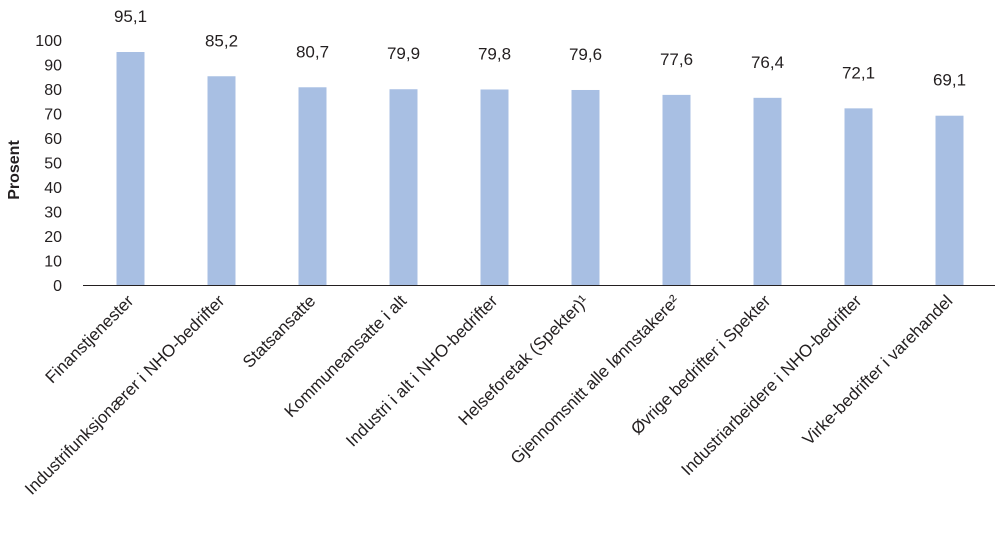  What do you see at coordinates (595, 379) in the screenshot?
I see `category-label: Gjennomsnitt alle lønnstakere²` at bounding box center [595, 379].